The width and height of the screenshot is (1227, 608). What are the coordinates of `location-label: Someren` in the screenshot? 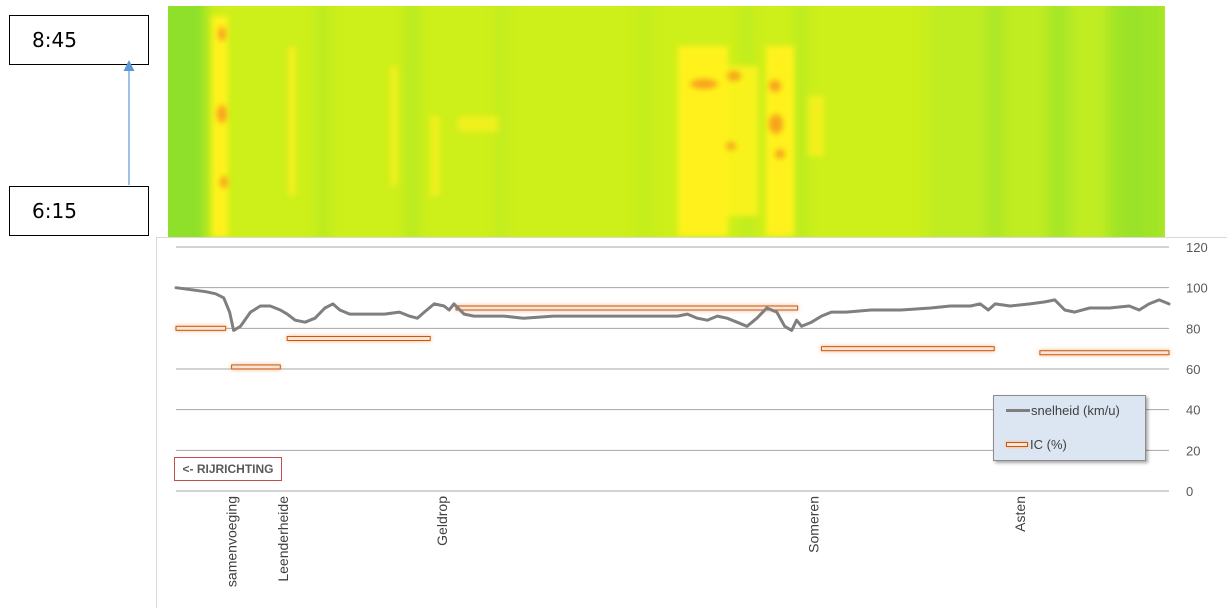 It's located at (814, 524).